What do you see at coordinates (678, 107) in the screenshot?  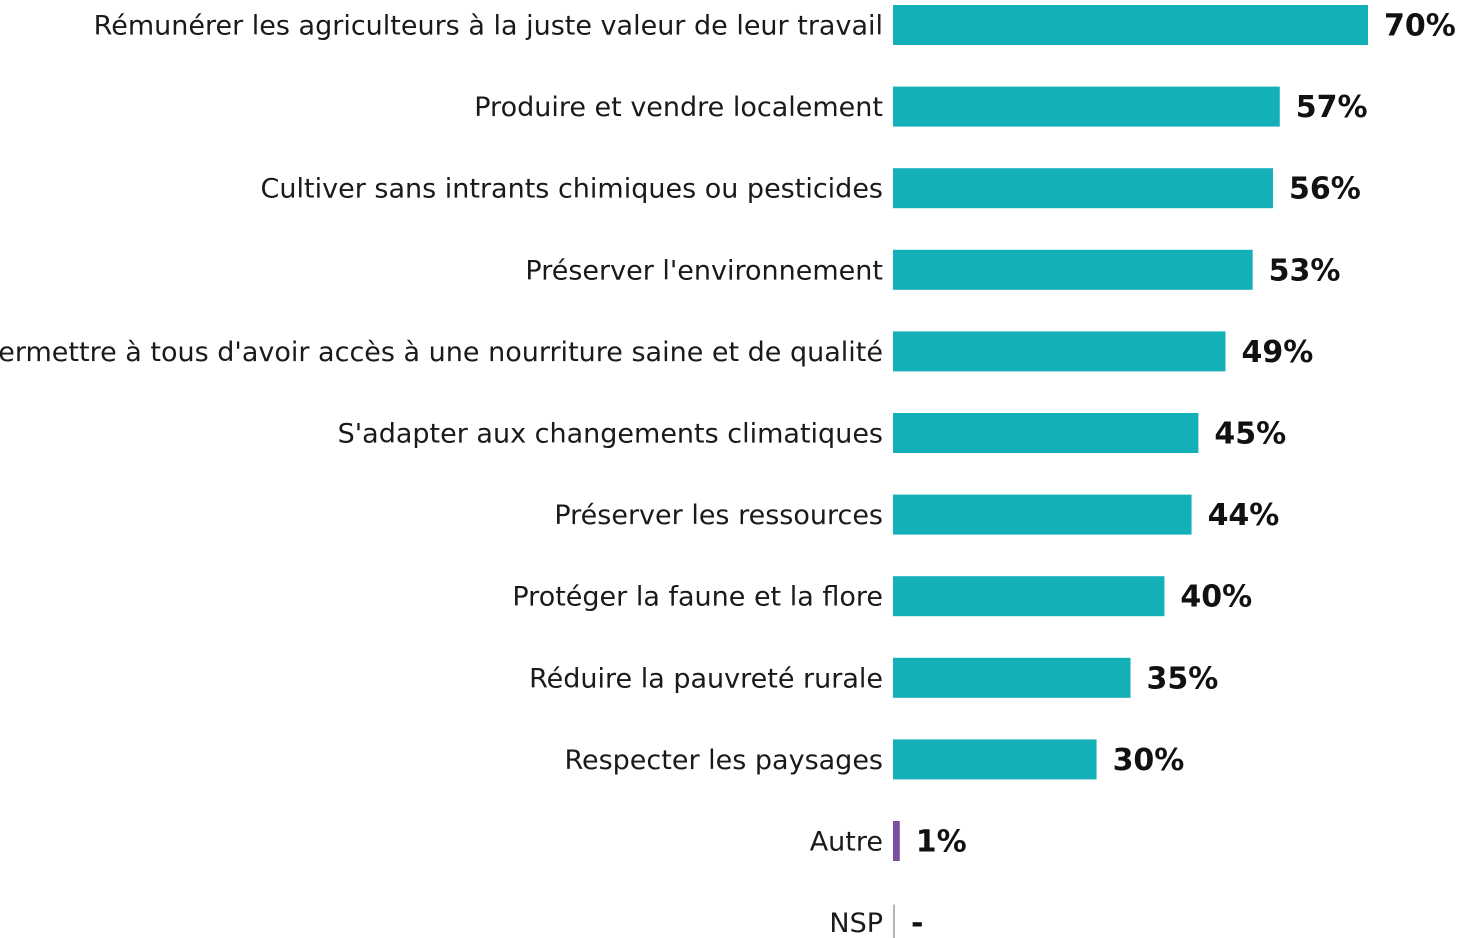 I see `category-label: Produire et vendre localement` at bounding box center [678, 107].